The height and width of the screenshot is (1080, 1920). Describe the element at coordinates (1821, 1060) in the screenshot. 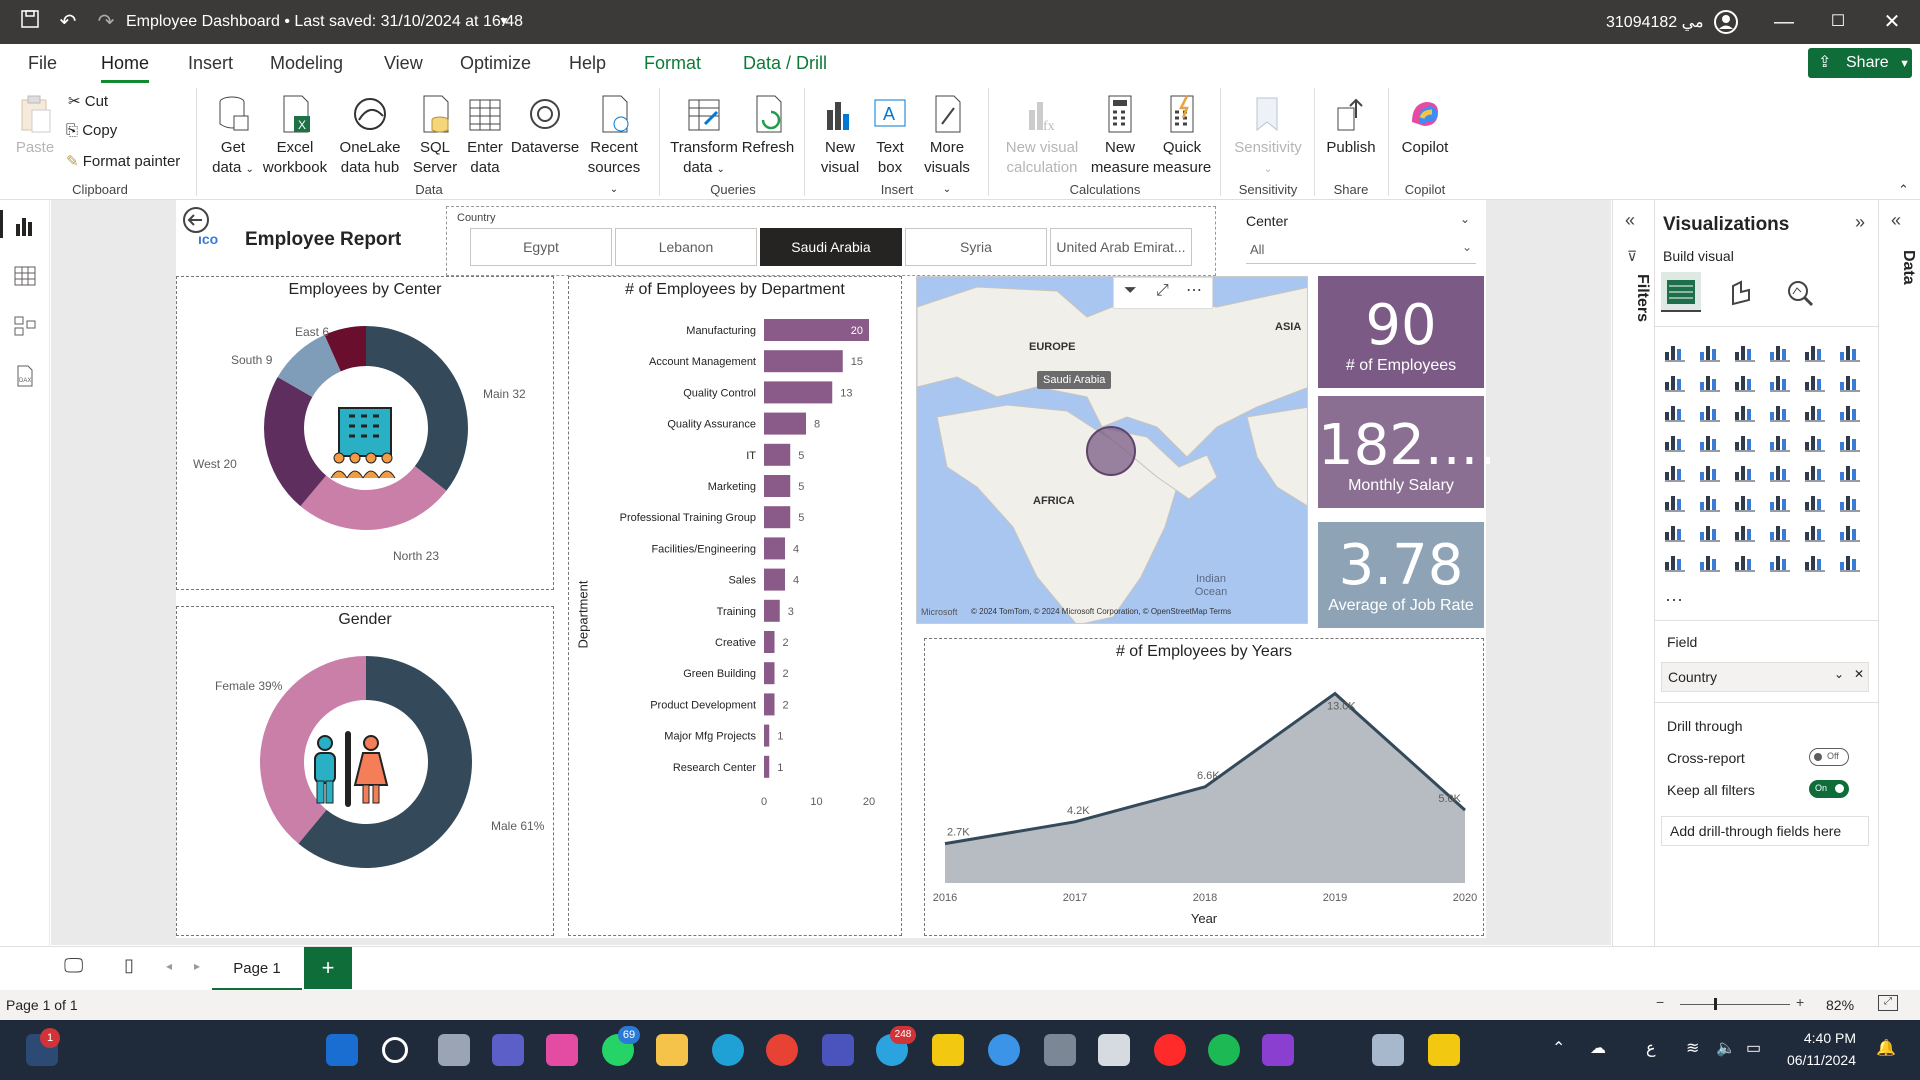

I see `clock-date: 06/11/2024` at that location.